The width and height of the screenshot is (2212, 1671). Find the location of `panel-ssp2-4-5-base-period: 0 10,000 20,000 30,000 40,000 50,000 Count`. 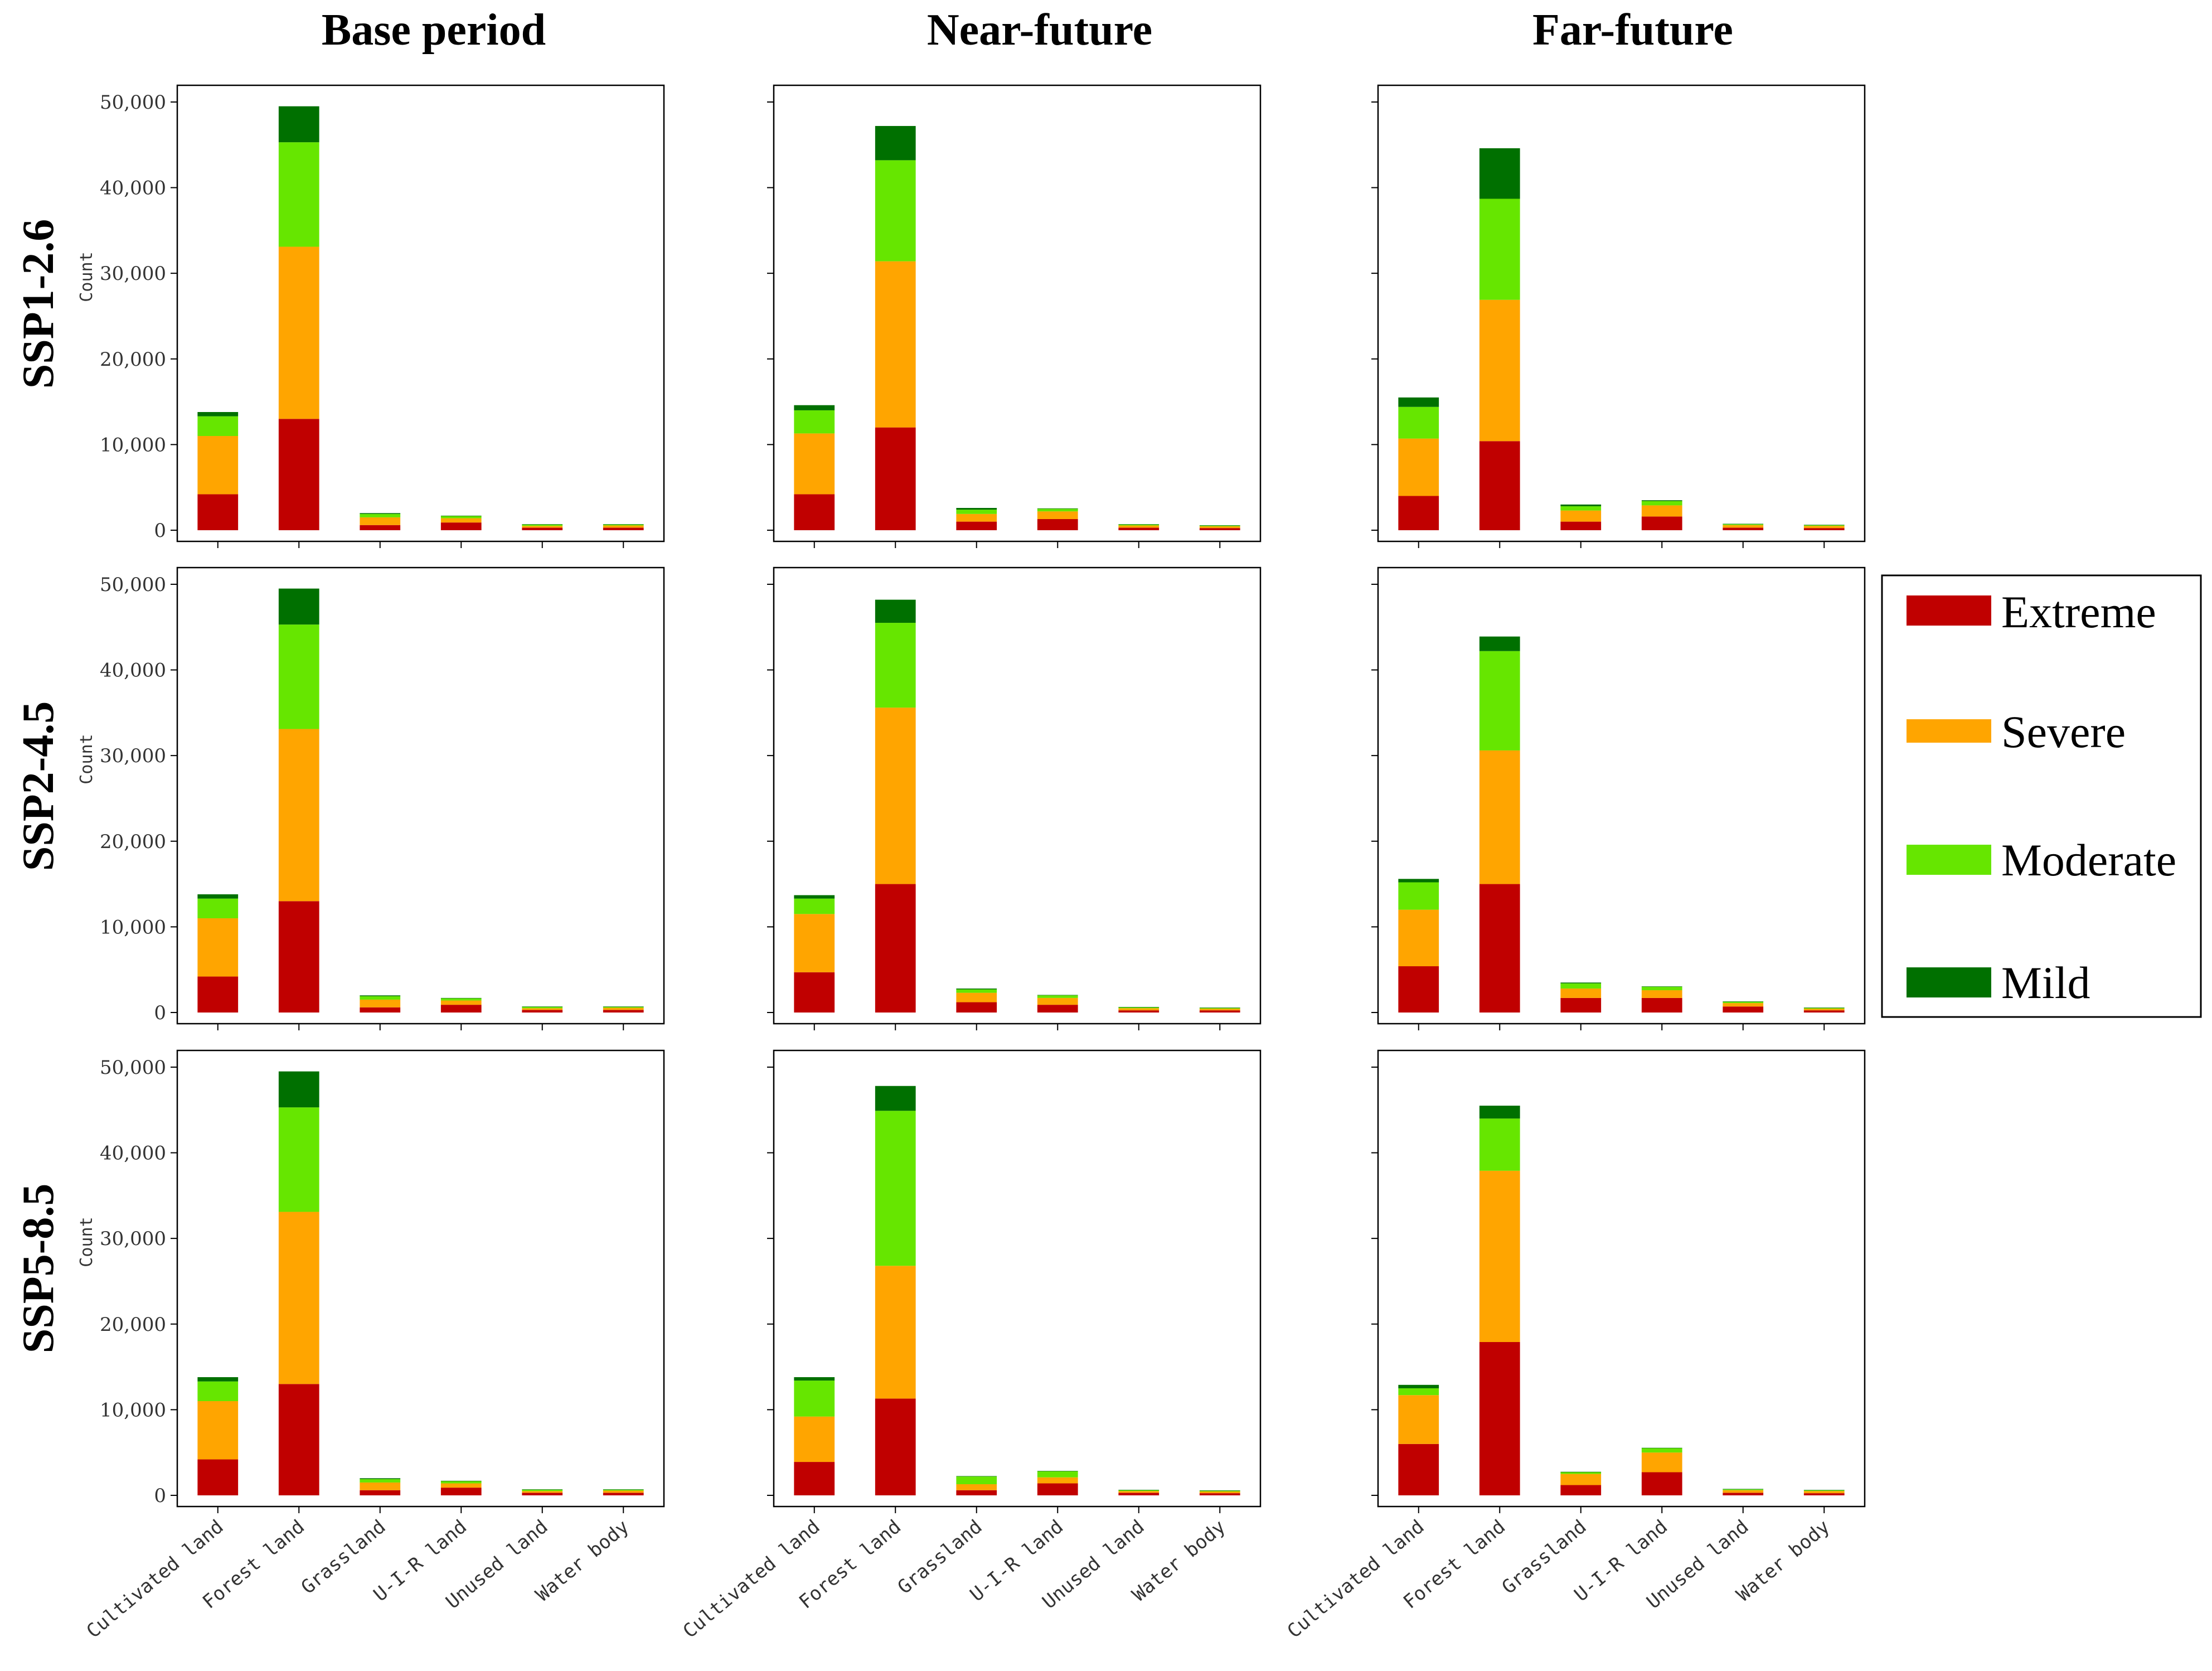

panel-ssp2-4-5-base-period: 0 10,000 20,000 30,000 40,000 50,000 Count is located at coordinates (371, 798).